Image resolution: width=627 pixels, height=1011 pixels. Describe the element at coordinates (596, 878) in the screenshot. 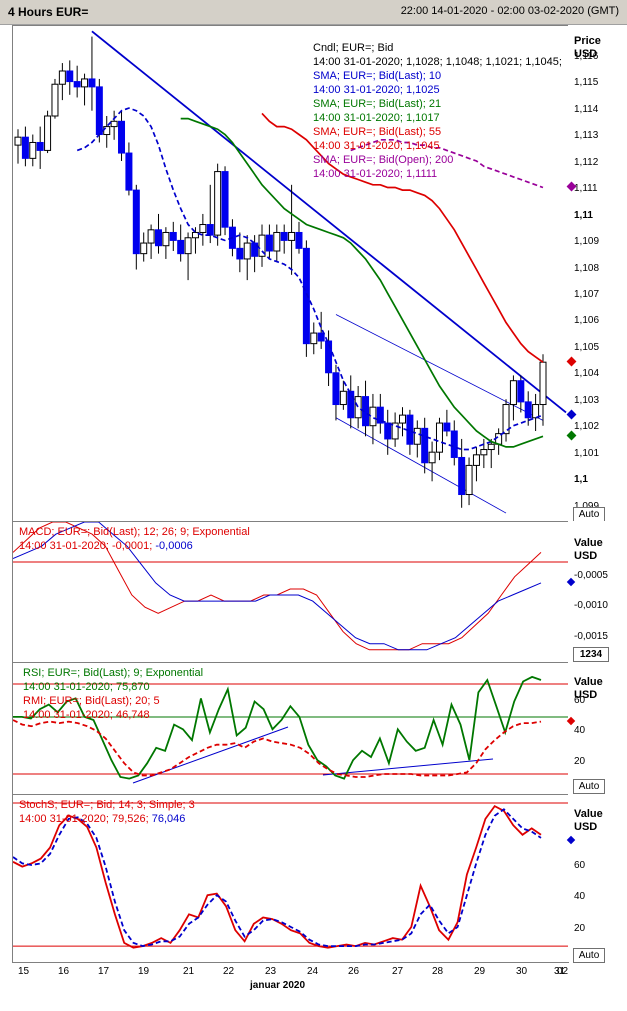

I see `stoch-axis: Value USD 60 40 20 Auto` at that location.